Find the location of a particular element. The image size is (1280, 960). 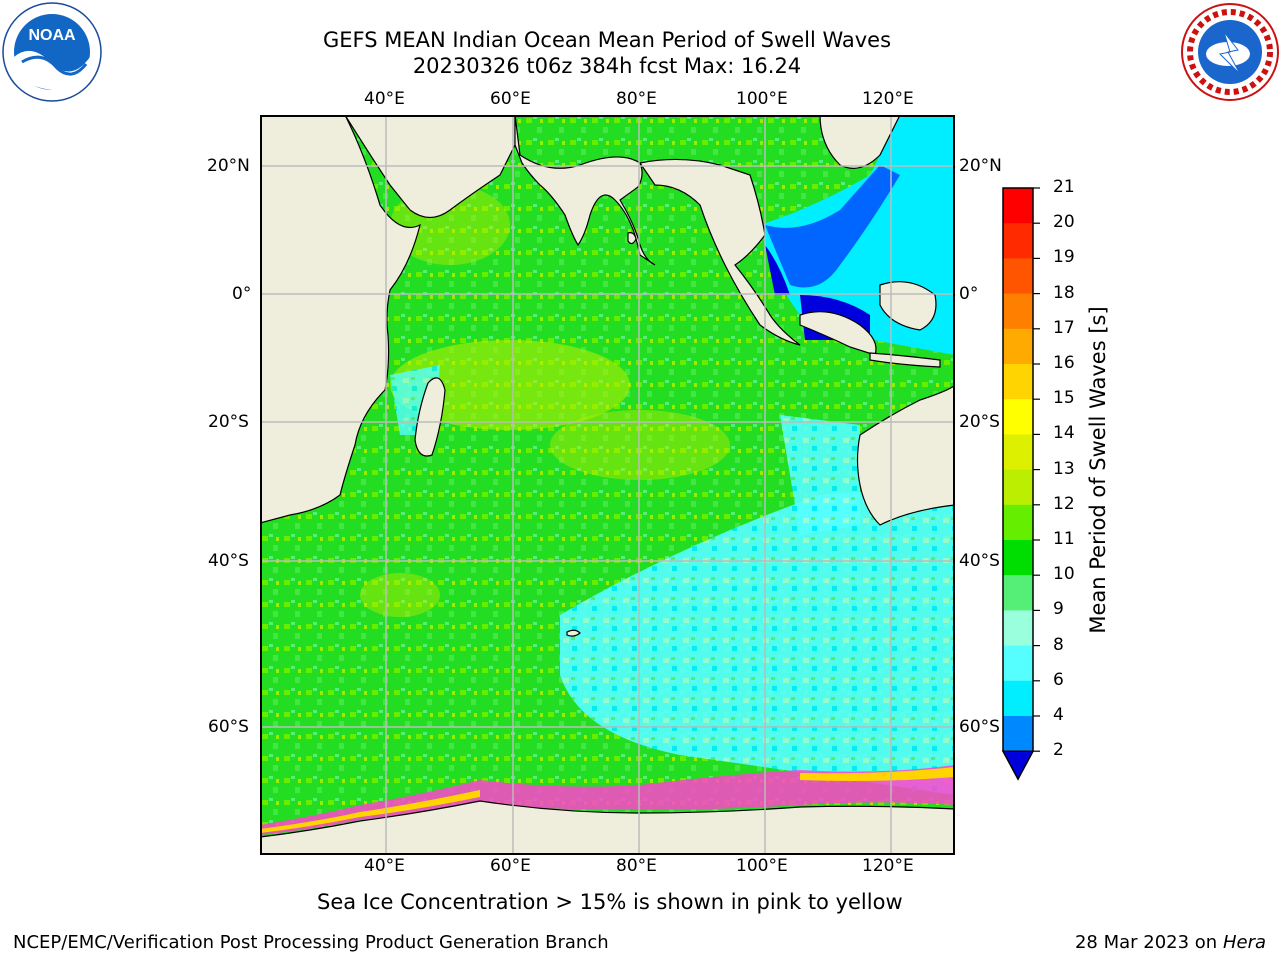

noaa-logo-text: NOAA is located at coordinates (52, 35).